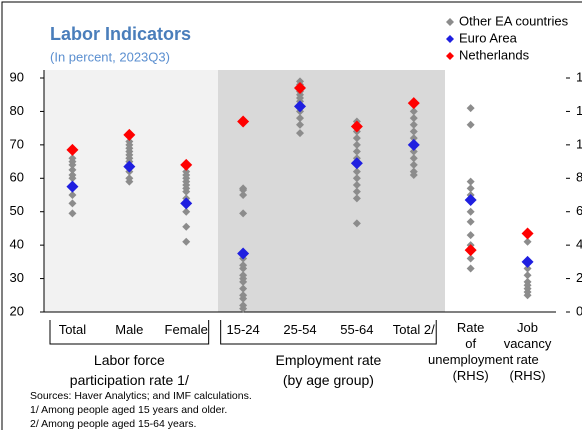  I want to click on x-tick-label: 55-64, so click(357, 329).